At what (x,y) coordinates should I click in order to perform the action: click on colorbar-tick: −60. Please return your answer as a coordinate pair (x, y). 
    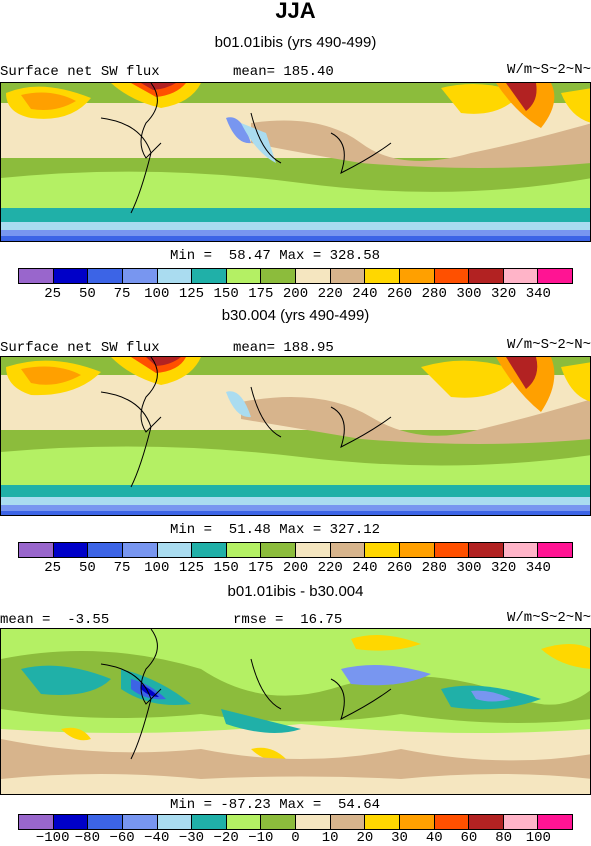
    Looking at the image, I should click on (122, 838).